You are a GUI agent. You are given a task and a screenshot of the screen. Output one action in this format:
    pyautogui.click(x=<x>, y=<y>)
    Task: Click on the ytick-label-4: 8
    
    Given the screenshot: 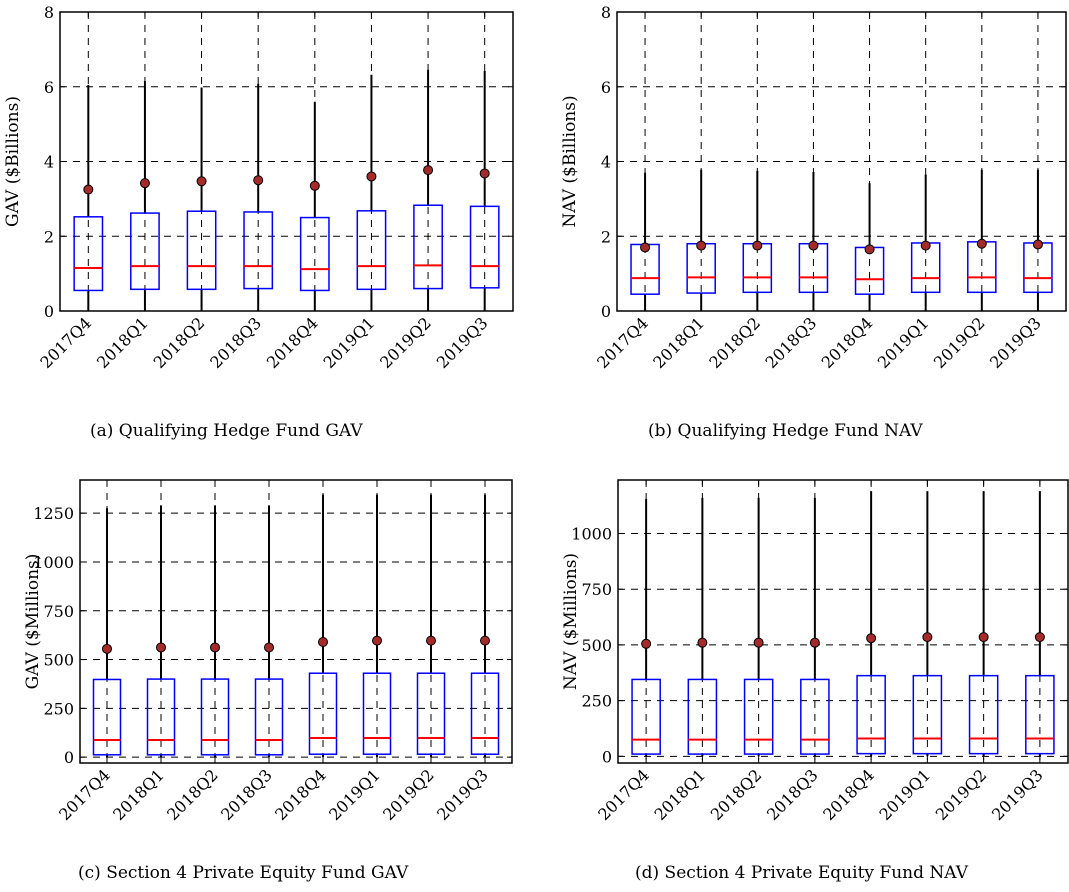 What is the action you would take?
    pyautogui.click(x=49, y=12)
    